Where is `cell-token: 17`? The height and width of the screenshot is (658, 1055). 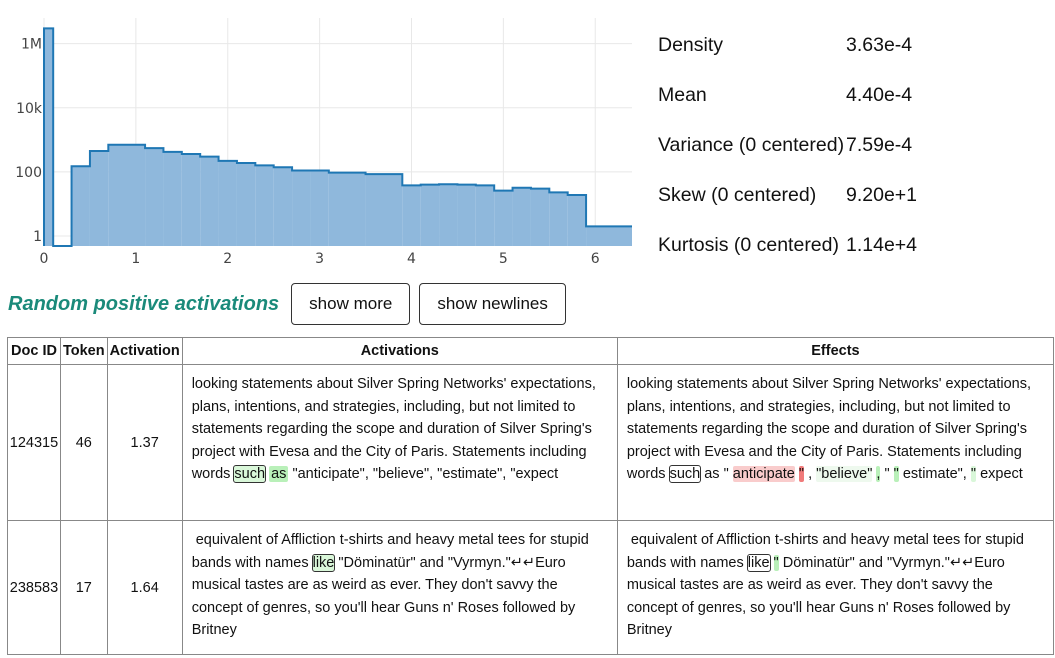
cell-token: 17 is located at coordinates (83, 587).